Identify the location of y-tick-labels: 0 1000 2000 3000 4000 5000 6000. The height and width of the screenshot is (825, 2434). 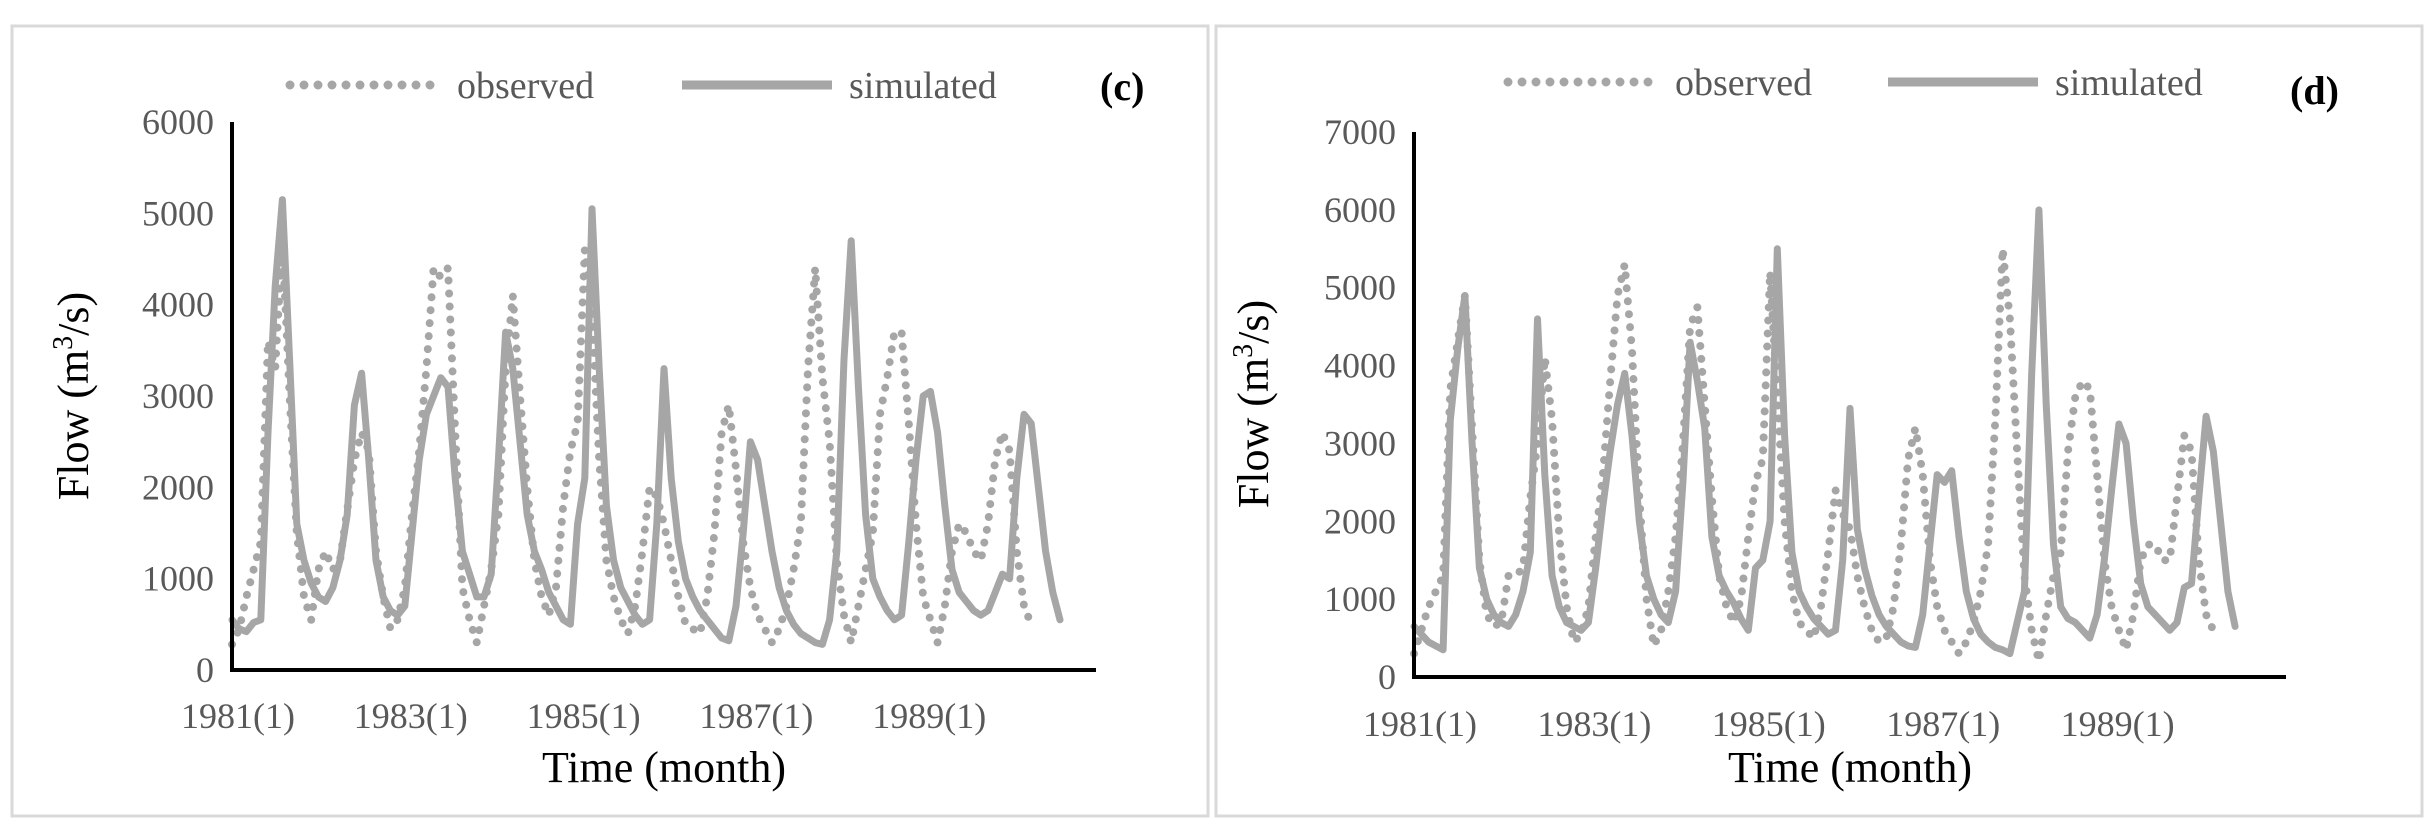
(178, 396).